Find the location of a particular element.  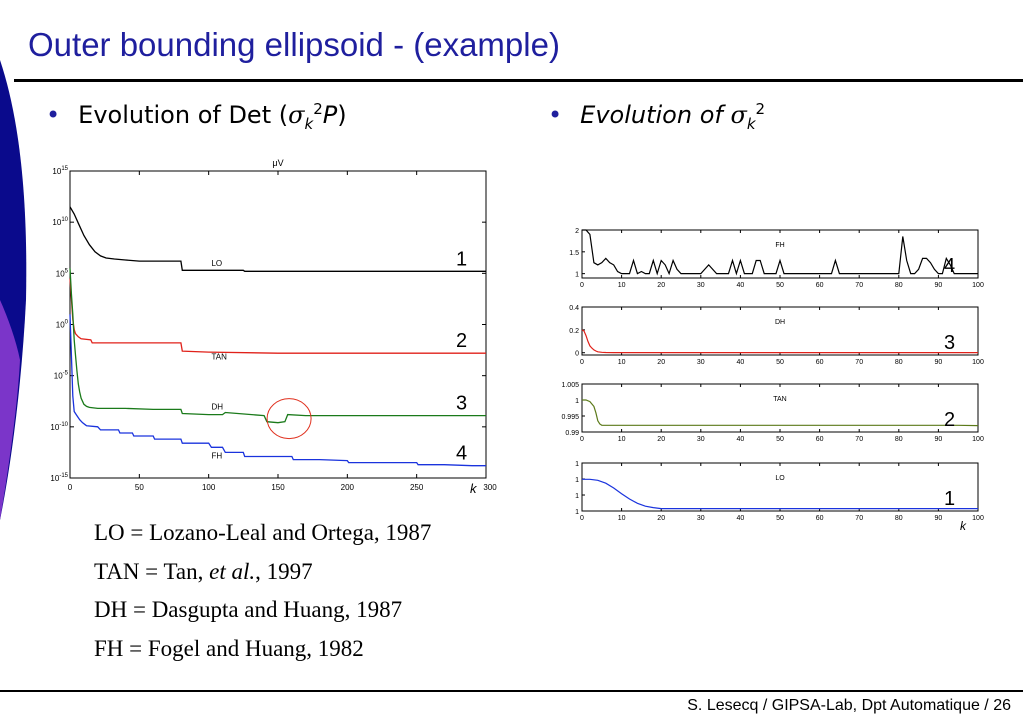

slide-title: Outer bounding ellipsoid - (example) is located at coordinates (294, 44).